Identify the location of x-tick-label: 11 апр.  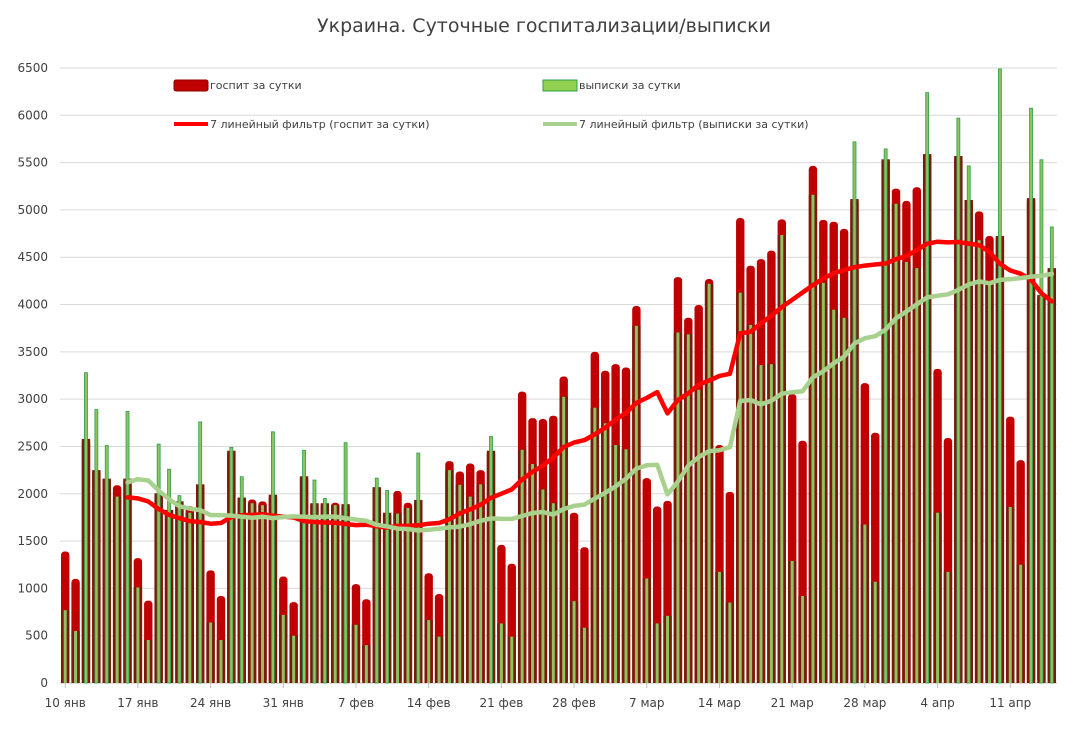
(1010, 703).